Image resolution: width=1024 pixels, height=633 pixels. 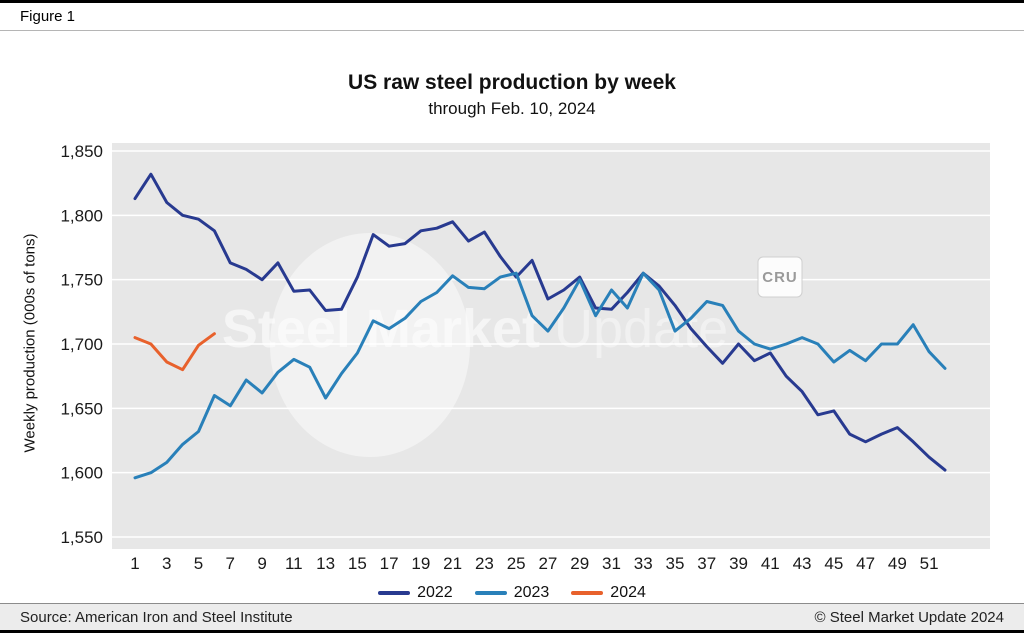 What do you see at coordinates (897, 563) in the screenshot?
I see `x-tick-label: 49` at bounding box center [897, 563].